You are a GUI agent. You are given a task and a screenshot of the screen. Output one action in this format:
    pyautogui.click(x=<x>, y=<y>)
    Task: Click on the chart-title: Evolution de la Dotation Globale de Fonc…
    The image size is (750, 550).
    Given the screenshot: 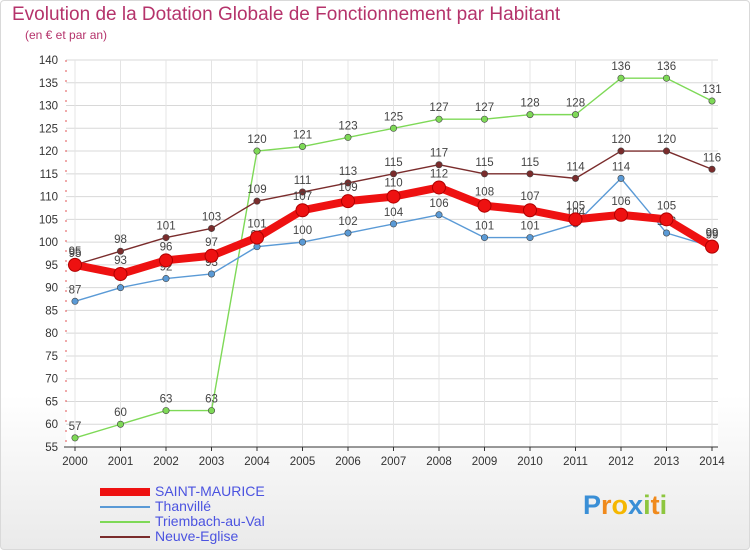 What is the action you would take?
    pyautogui.click(x=286, y=14)
    